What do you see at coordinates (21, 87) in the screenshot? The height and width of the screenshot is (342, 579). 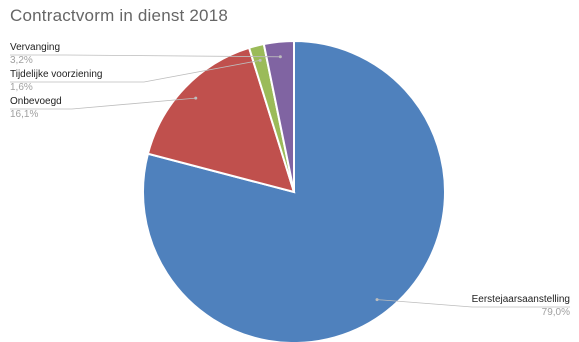 I see `slice-value-label: 1,6%` at bounding box center [21, 87].